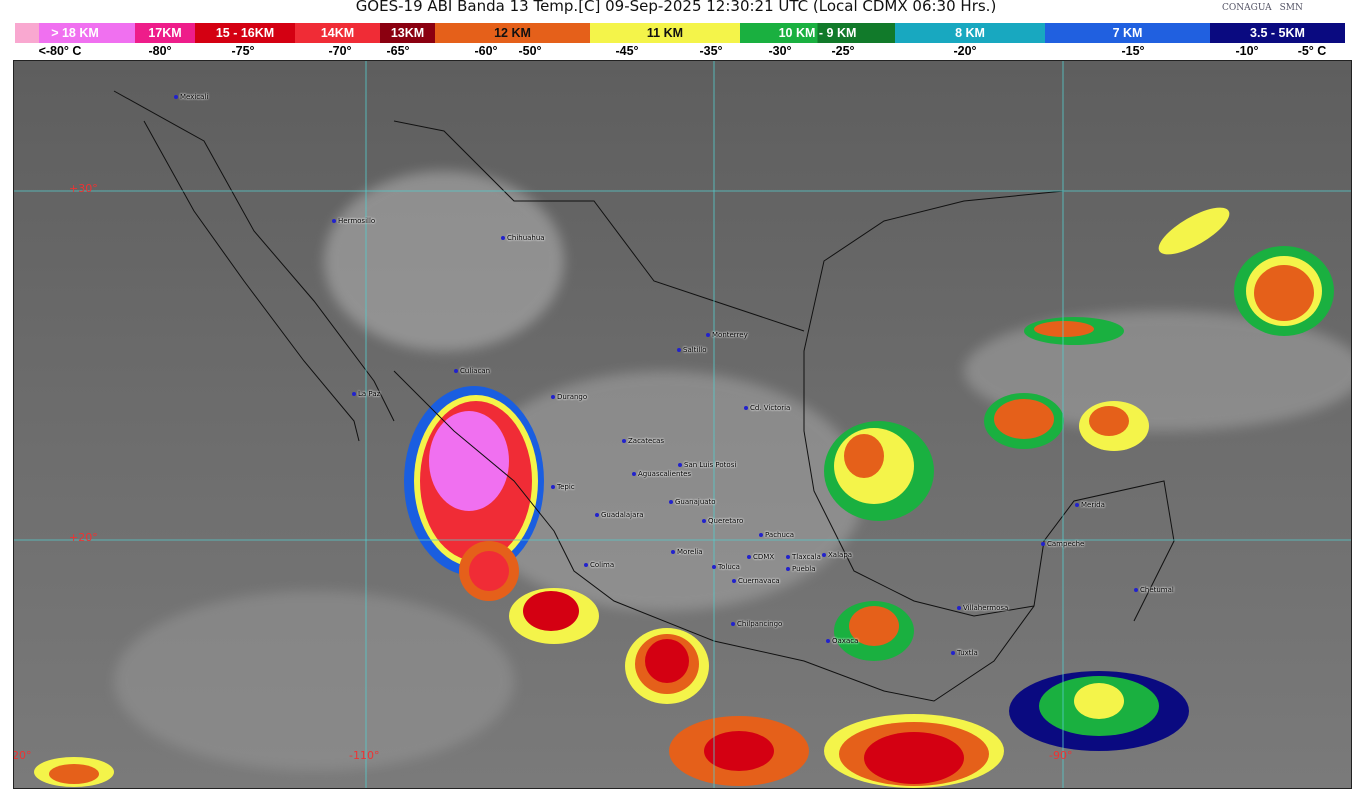  What do you see at coordinates (760, 557) in the screenshot?
I see `city-label: CDMX` at bounding box center [760, 557].